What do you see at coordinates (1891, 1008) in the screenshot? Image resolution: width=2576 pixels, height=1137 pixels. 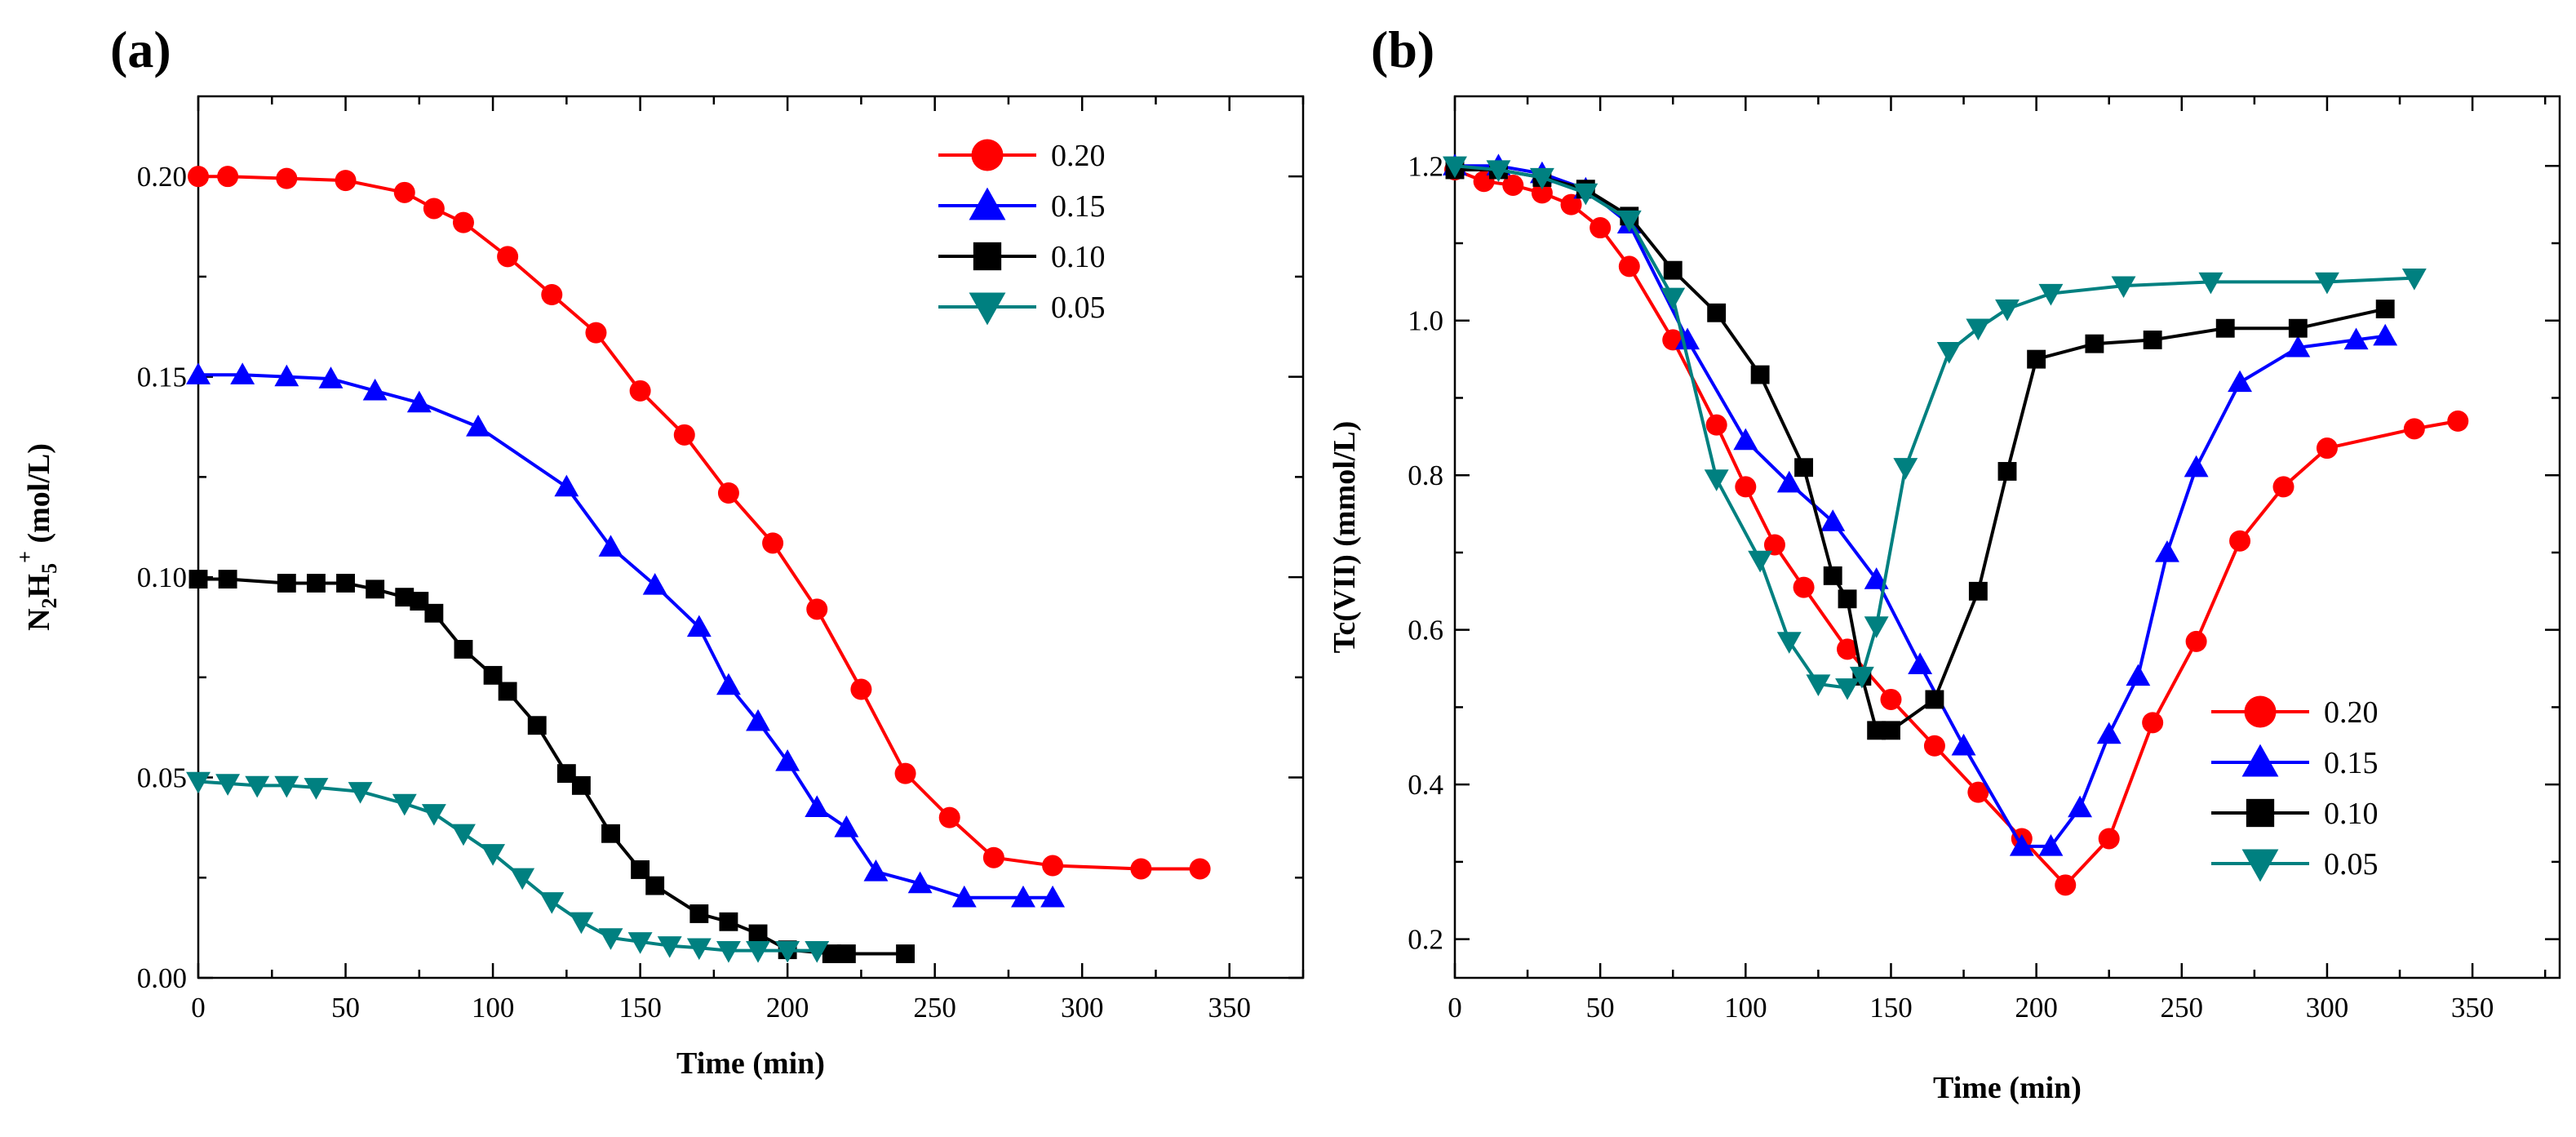 I see `x-tick-label: 150` at bounding box center [1891, 1008].